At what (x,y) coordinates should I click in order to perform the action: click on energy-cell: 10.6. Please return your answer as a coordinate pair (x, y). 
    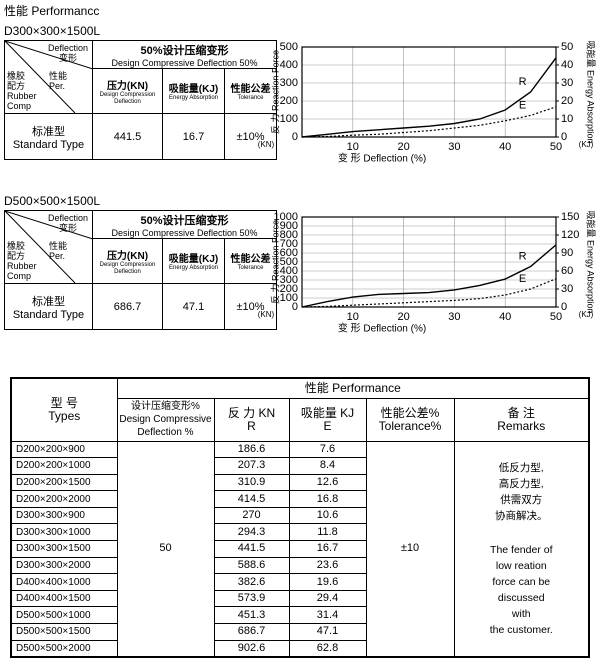
    Looking at the image, I should click on (327, 515).